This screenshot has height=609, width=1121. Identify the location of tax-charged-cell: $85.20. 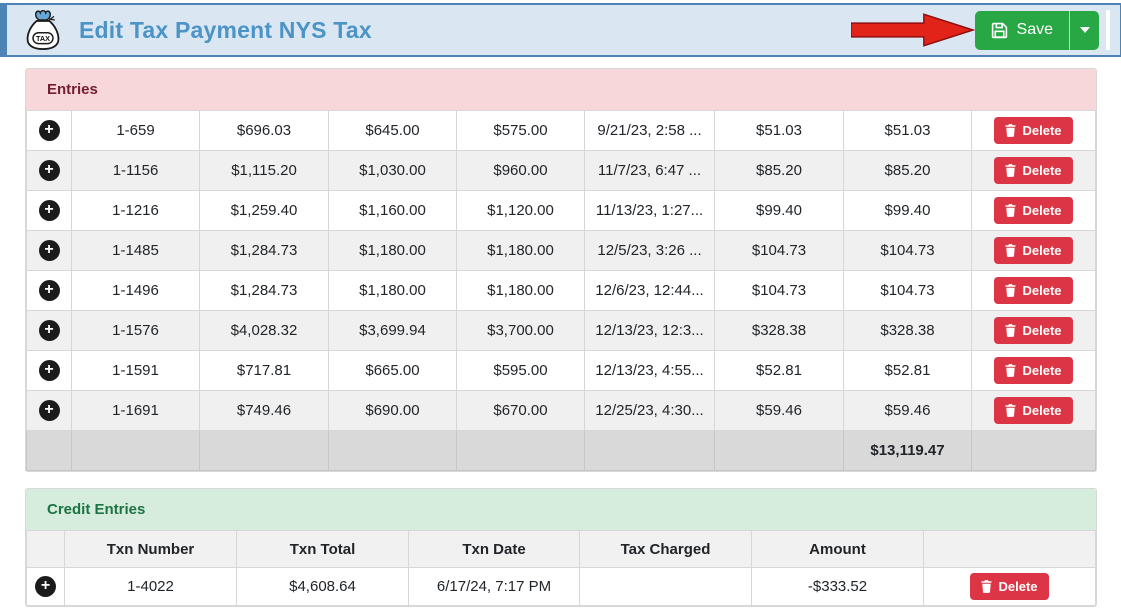
(779, 170).